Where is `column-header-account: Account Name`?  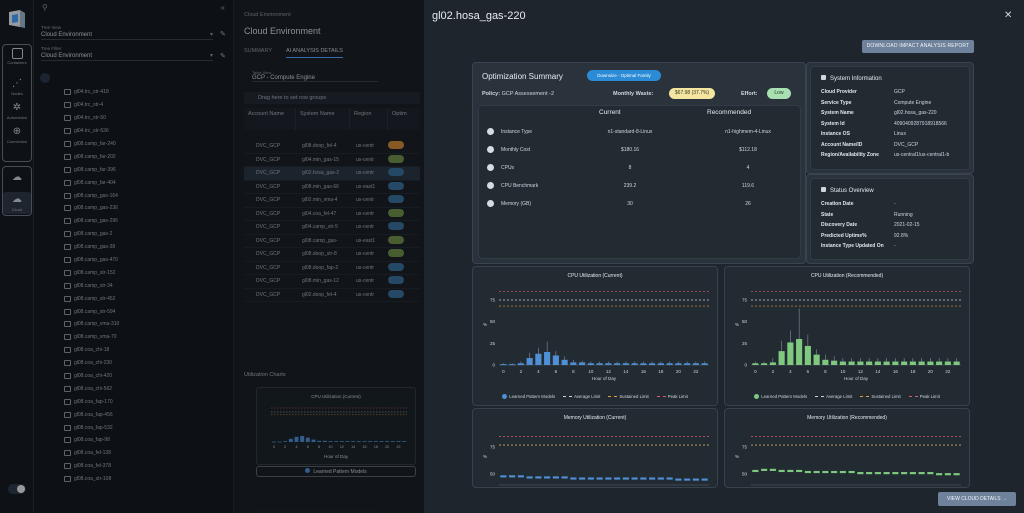
column-header-account: Account Name is located at coordinates (270, 119).